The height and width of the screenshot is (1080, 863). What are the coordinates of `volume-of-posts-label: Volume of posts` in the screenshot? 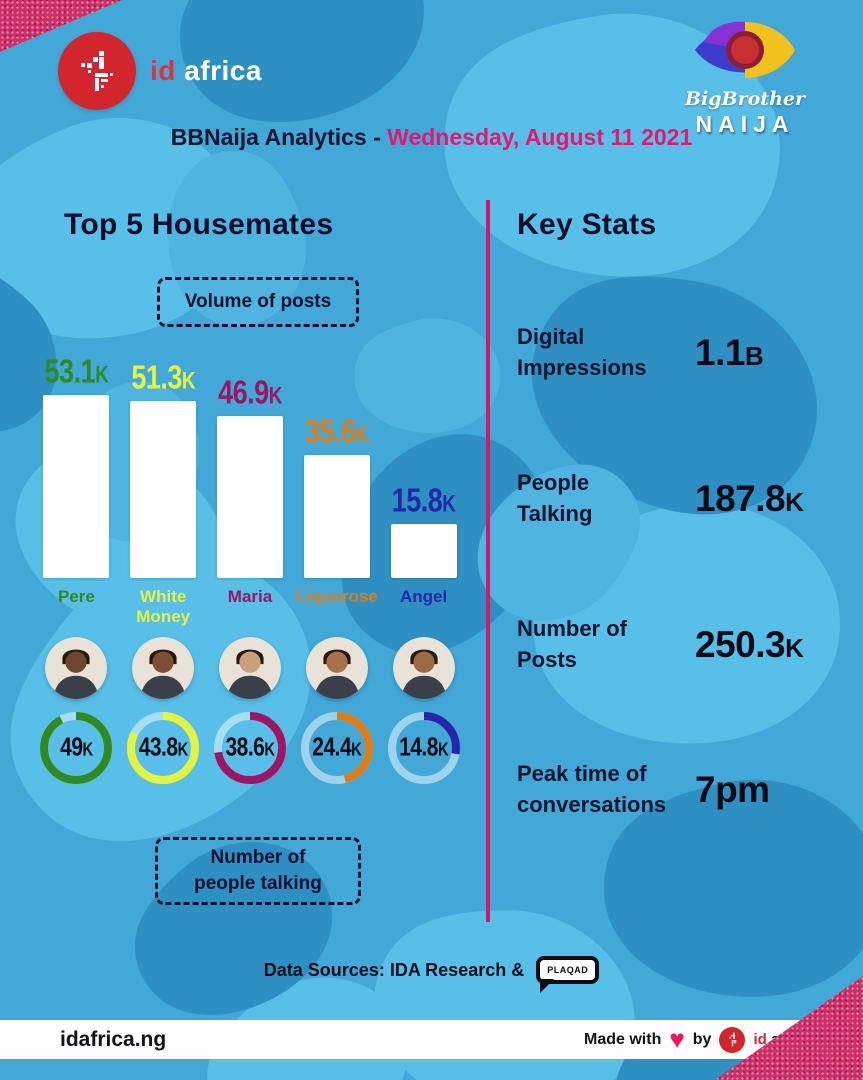 It's located at (258, 302).